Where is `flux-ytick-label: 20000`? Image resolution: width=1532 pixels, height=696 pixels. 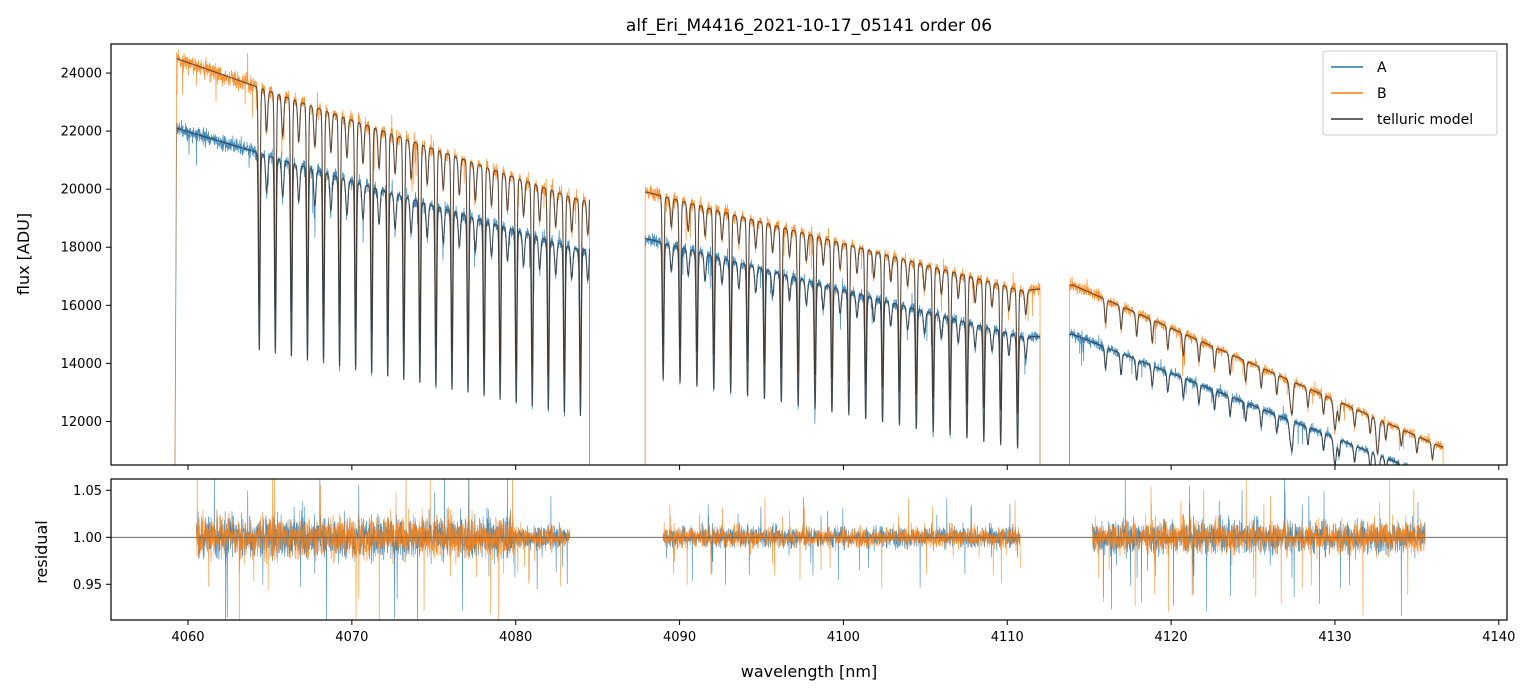 flux-ytick-label: 20000 is located at coordinates (81, 190).